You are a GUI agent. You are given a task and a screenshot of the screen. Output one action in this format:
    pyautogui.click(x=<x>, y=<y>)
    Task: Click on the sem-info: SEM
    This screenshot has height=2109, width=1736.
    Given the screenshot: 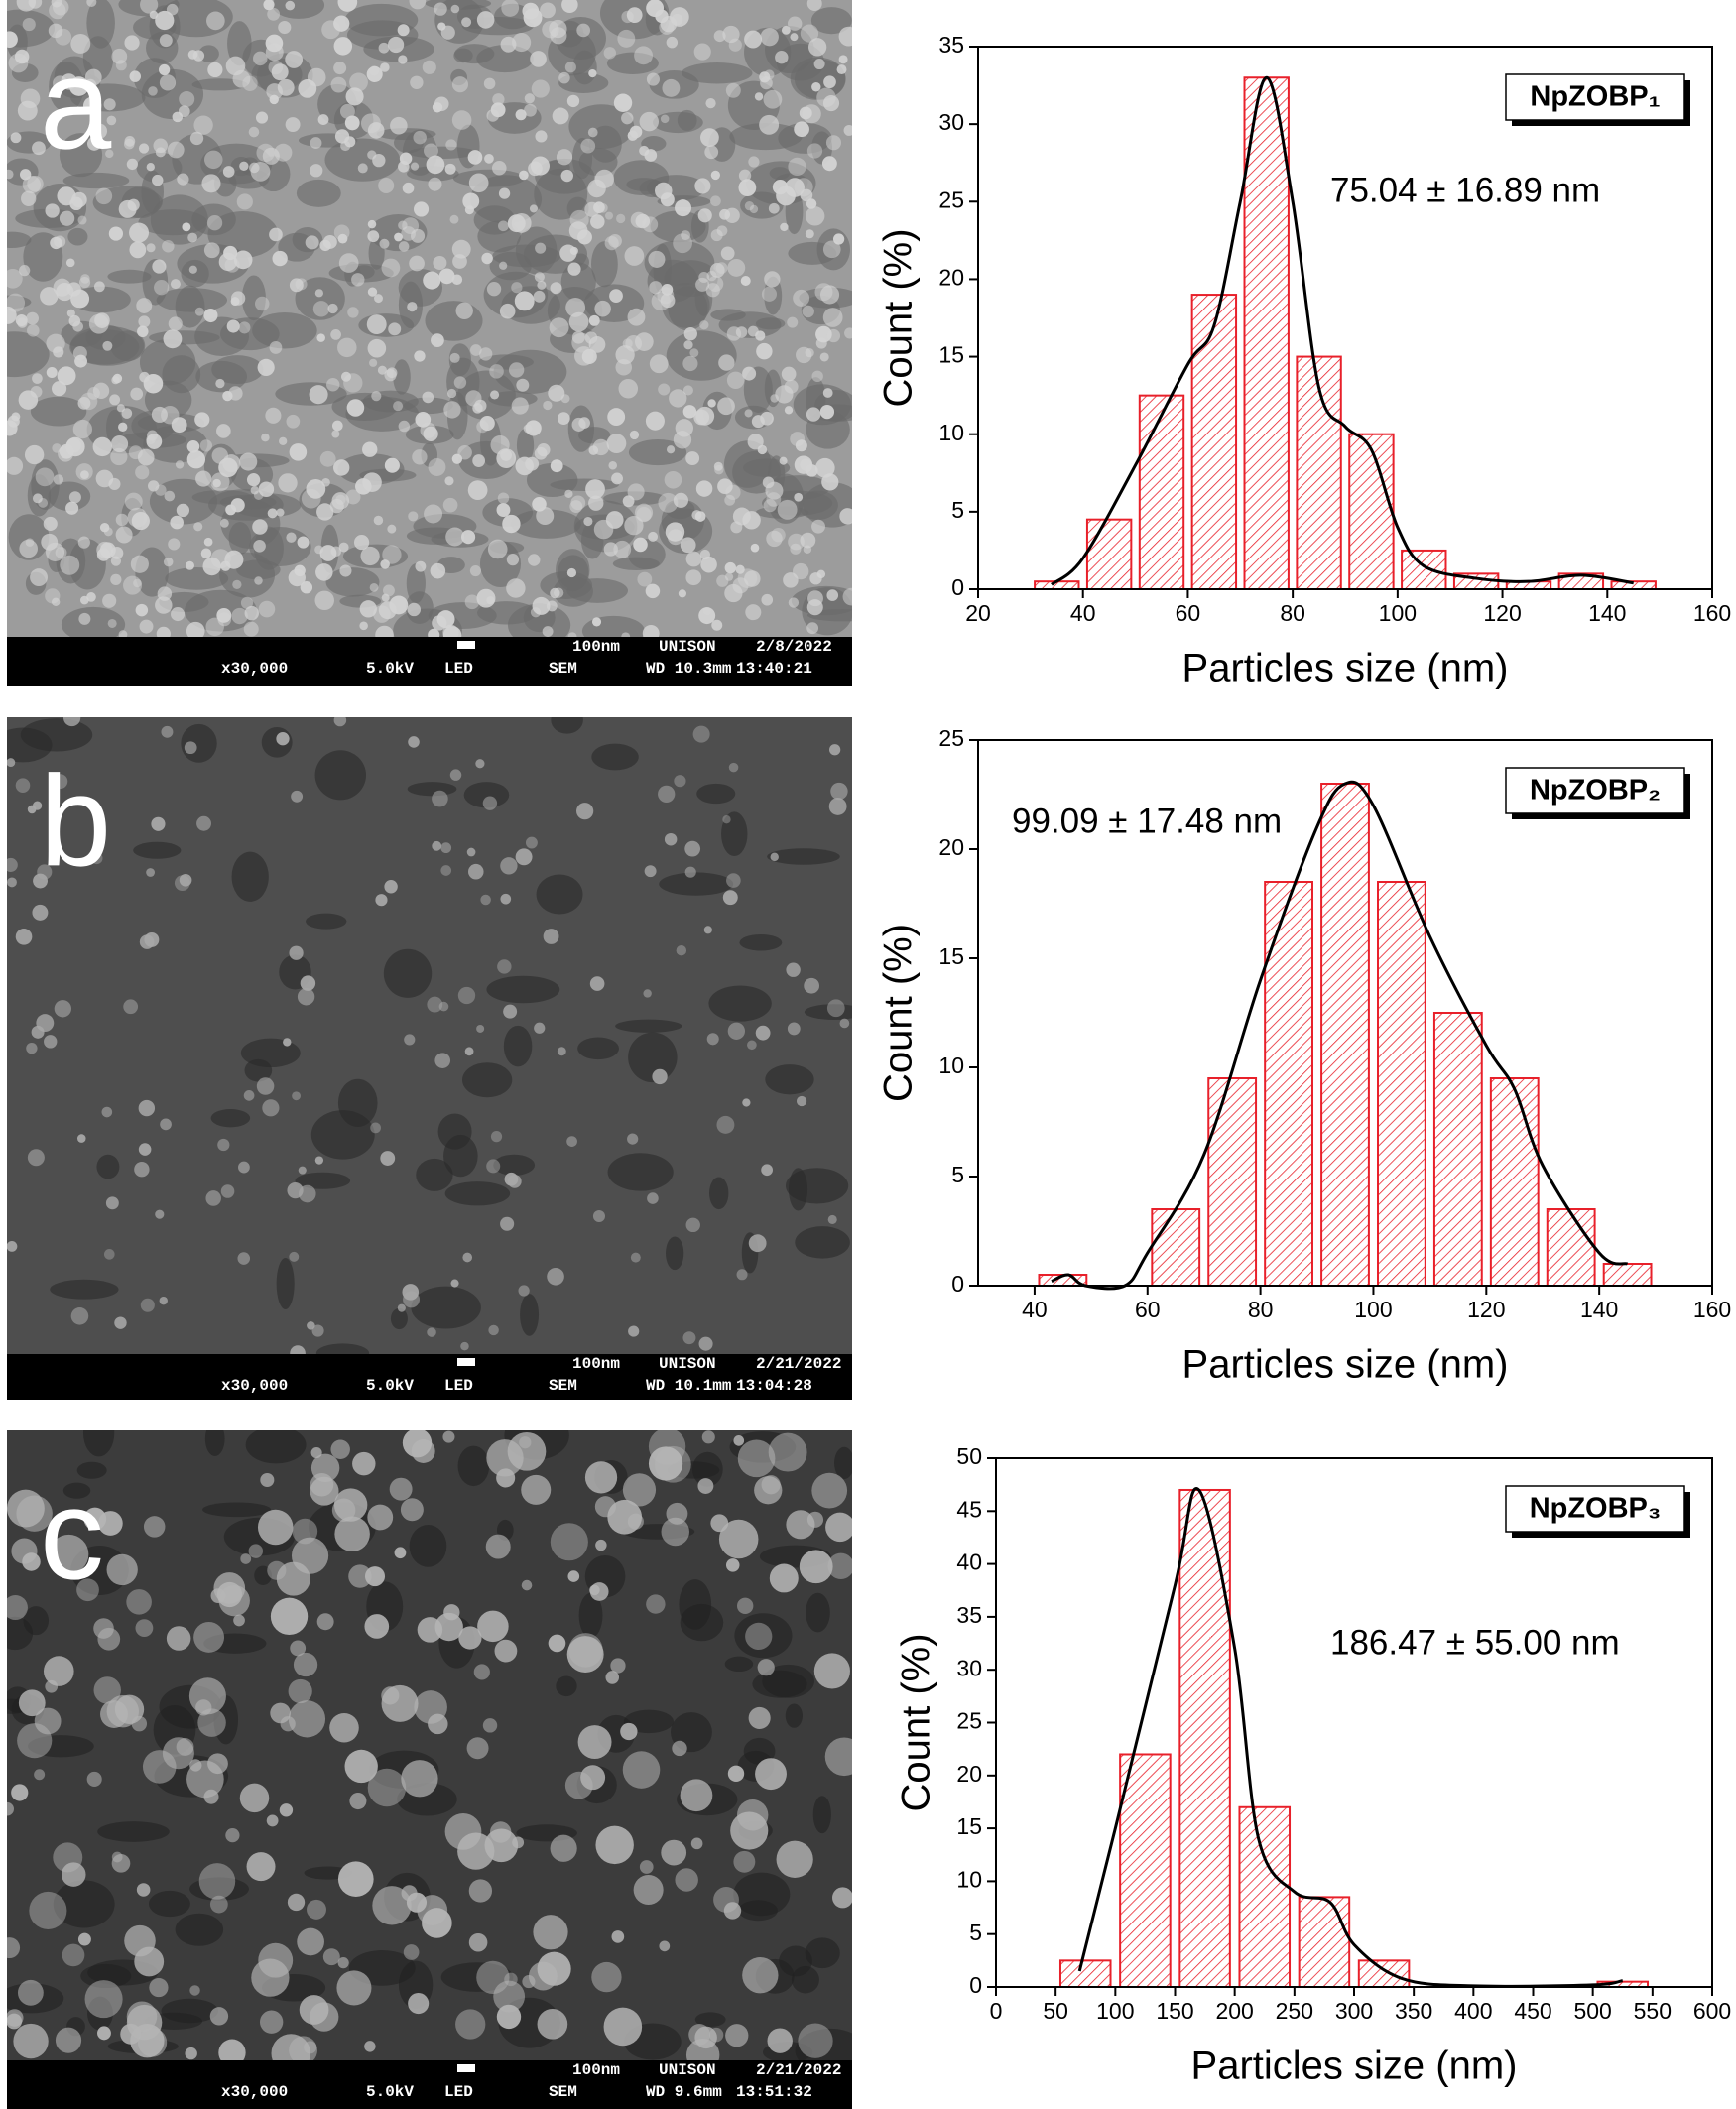 What is the action you would take?
    pyautogui.click(x=563, y=1386)
    